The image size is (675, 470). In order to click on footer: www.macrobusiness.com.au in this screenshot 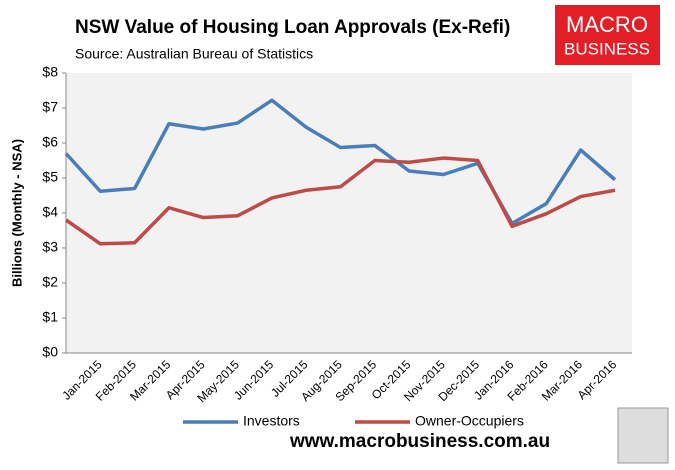, I will do `click(419, 441)`.